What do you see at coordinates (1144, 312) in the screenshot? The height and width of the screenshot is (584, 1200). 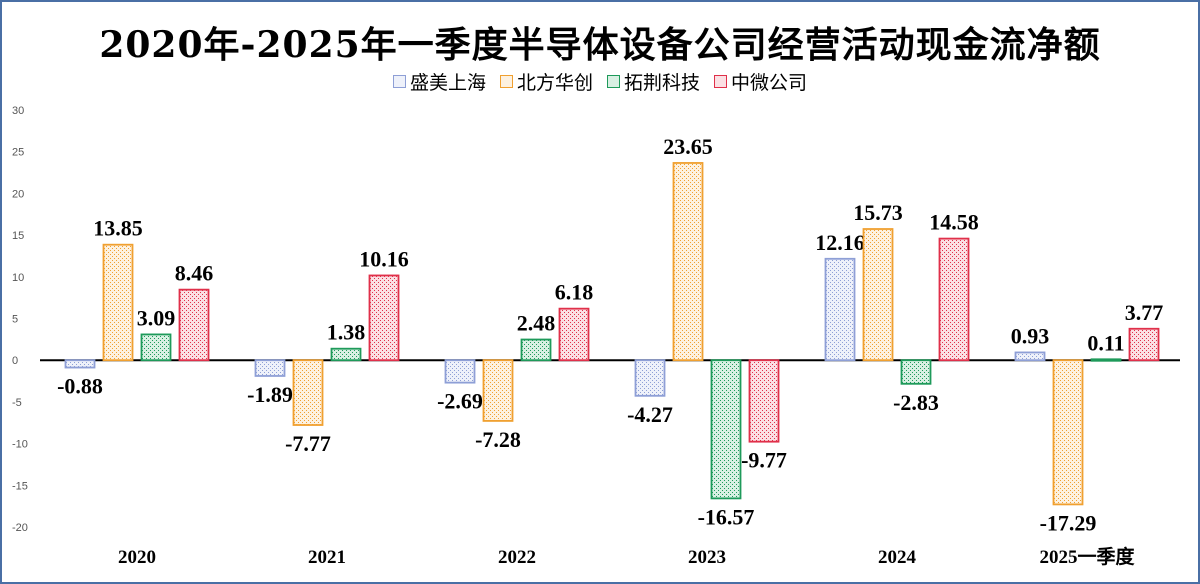 I see `data-label: 3.77` at bounding box center [1144, 312].